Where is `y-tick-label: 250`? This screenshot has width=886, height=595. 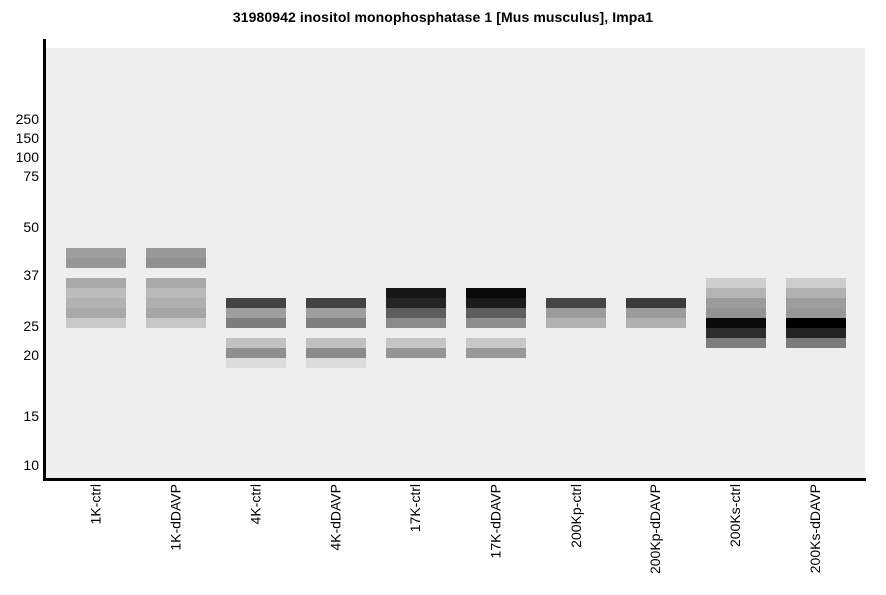 y-tick-label: 250 is located at coordinates (27, 119).